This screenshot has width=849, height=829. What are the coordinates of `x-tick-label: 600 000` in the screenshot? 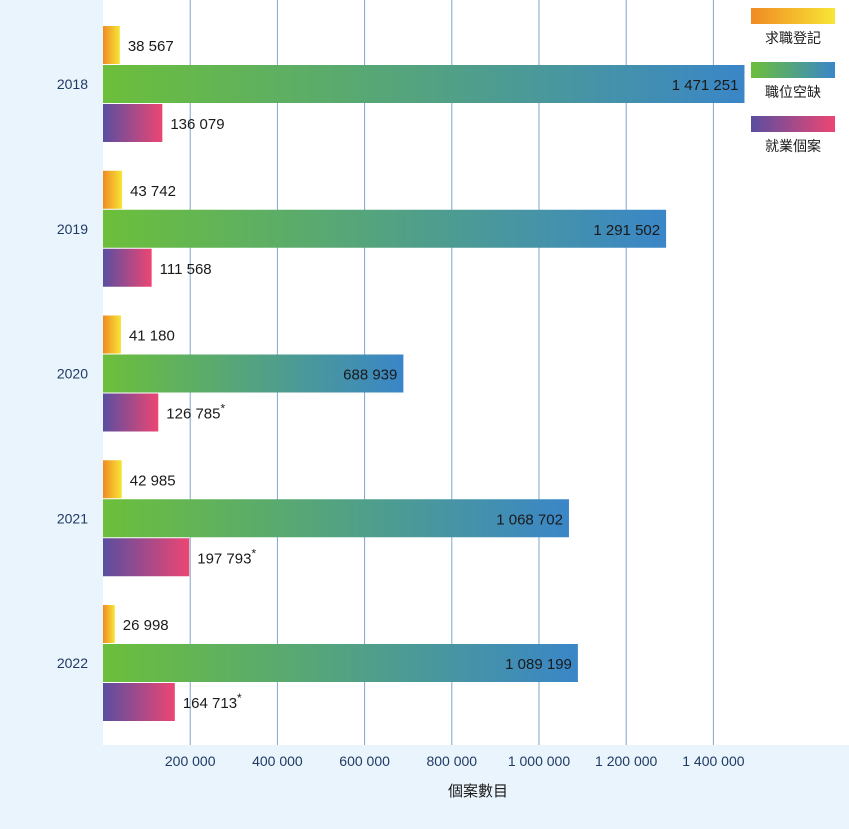 It's located at (364, 761).